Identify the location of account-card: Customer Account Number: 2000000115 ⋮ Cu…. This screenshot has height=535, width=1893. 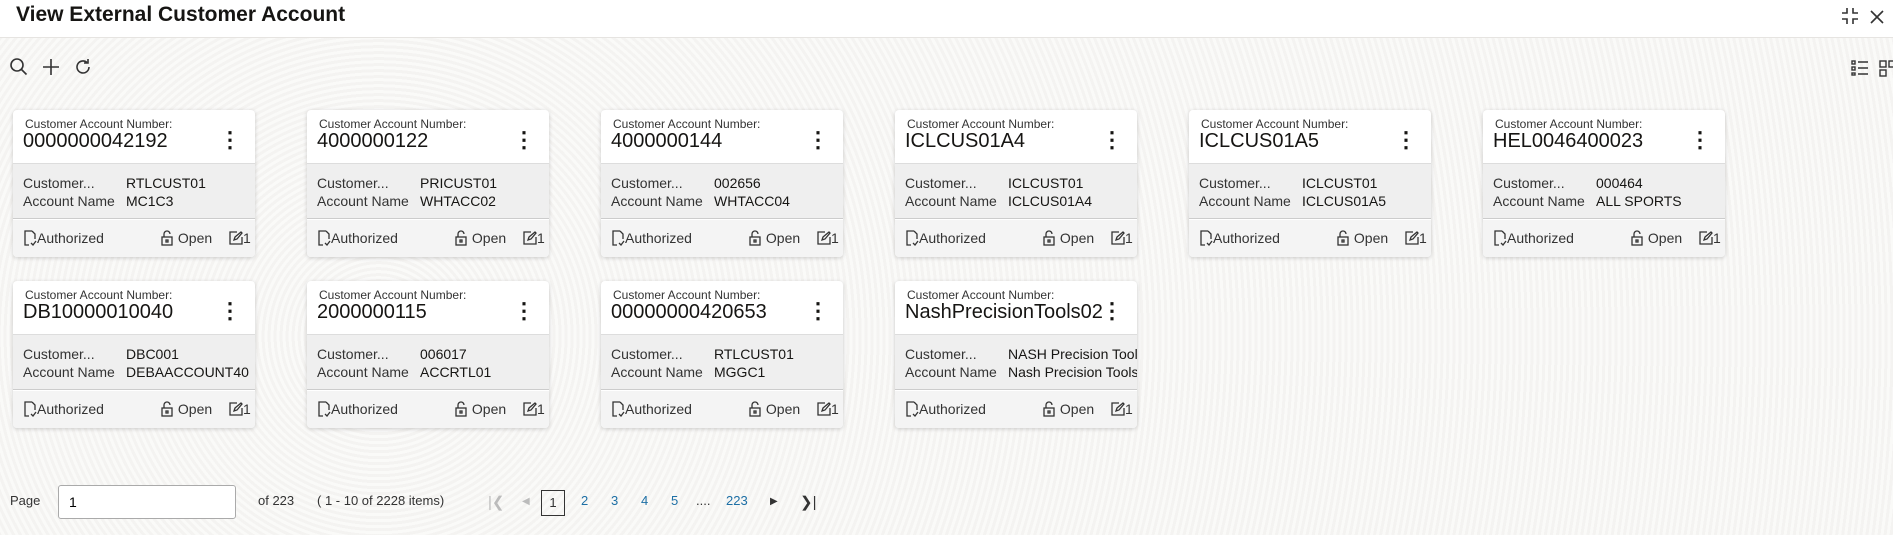
(428, 354).